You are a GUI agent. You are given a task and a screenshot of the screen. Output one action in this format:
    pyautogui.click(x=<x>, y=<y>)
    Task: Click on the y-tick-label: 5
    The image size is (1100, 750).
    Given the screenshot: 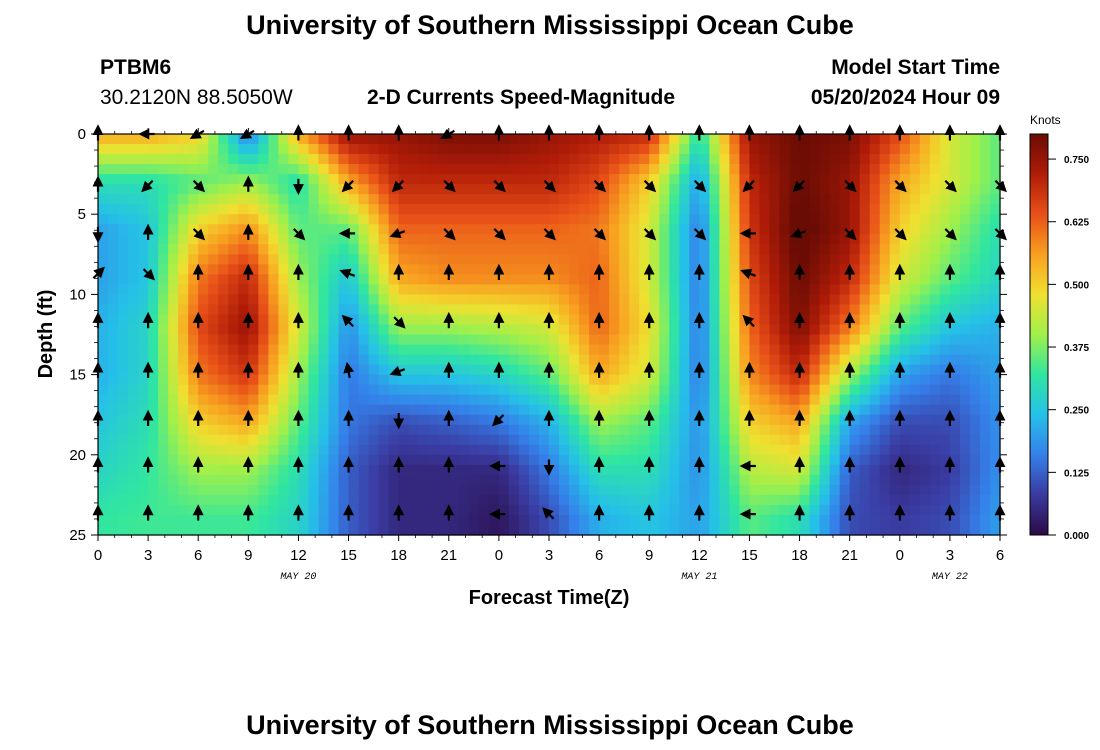 What is the action you would take?
    pyautogui.click(x=82, y=214)
    